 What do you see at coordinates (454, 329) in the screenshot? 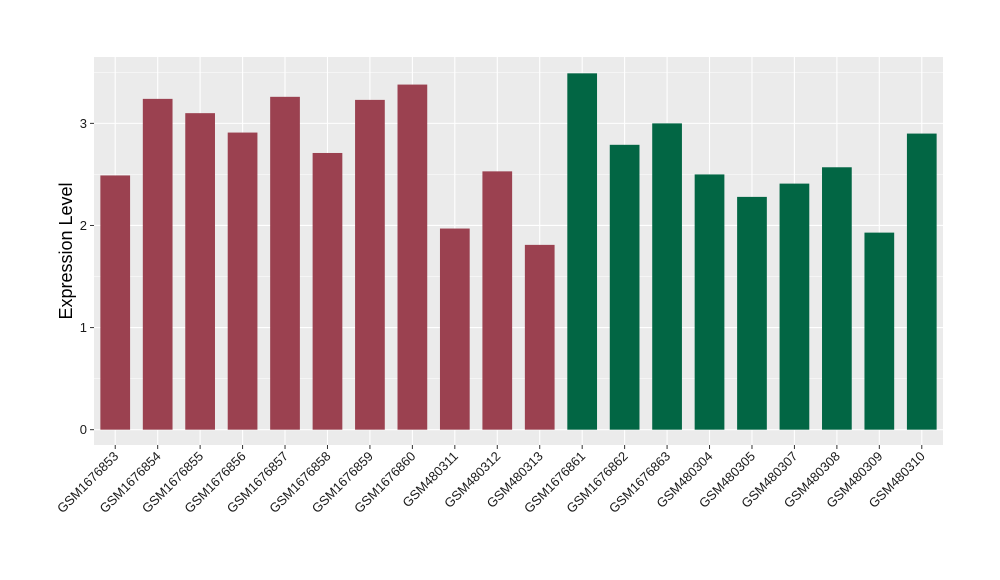
I see `bar-gsm480311` at bounding box center [454, 329].